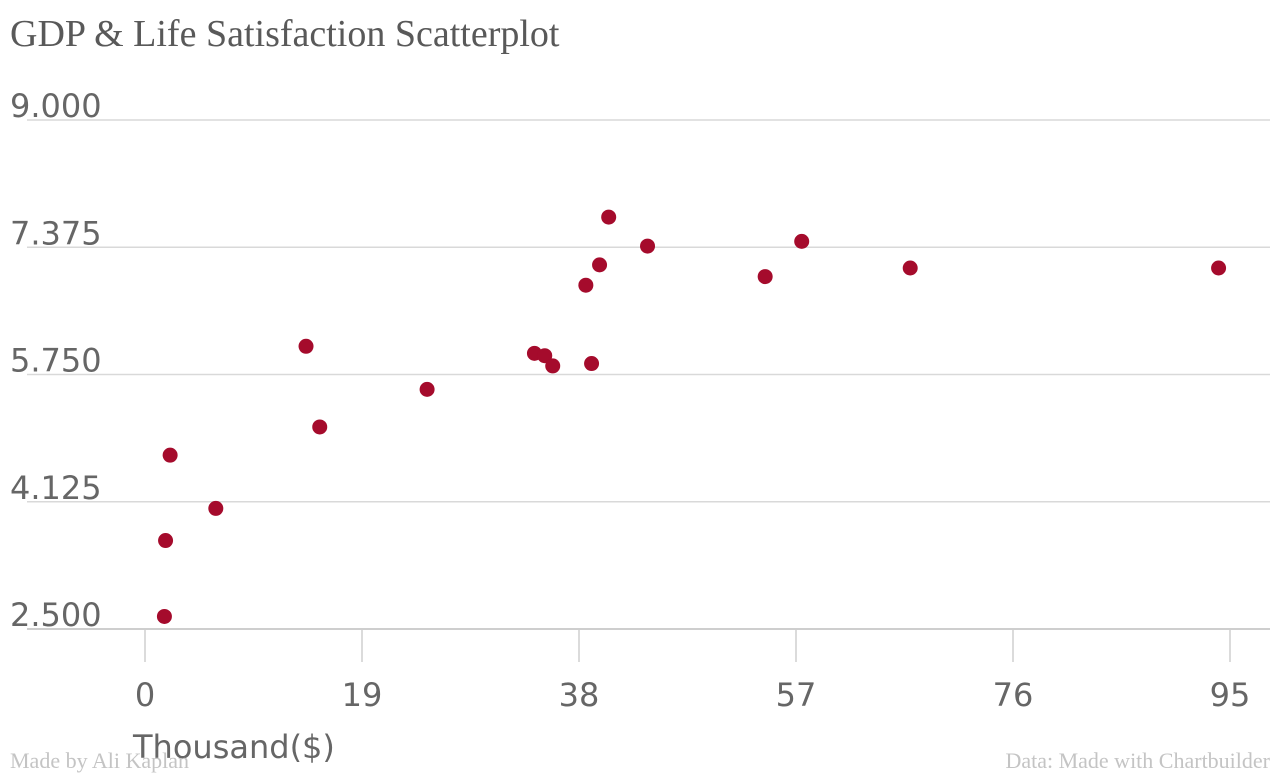 This screenshot has height=776, width=1280. I want to click on x-tick-label: 0, so click(145, 695).